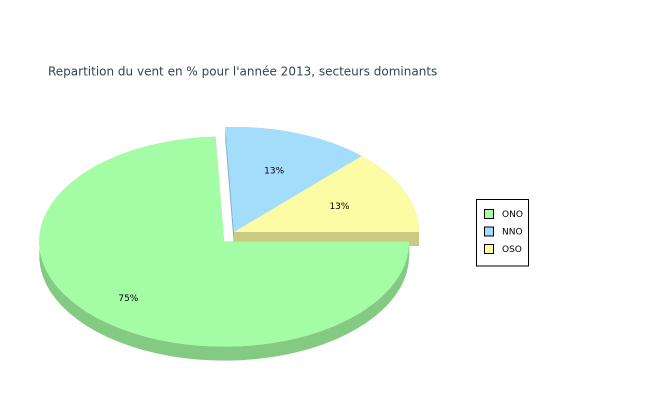 Image resolution: width=650 pixels, height=404 pixels. Describe the element at coordinates (512, 233) in the screenshot. I see `legend-label: NNO` at that location.